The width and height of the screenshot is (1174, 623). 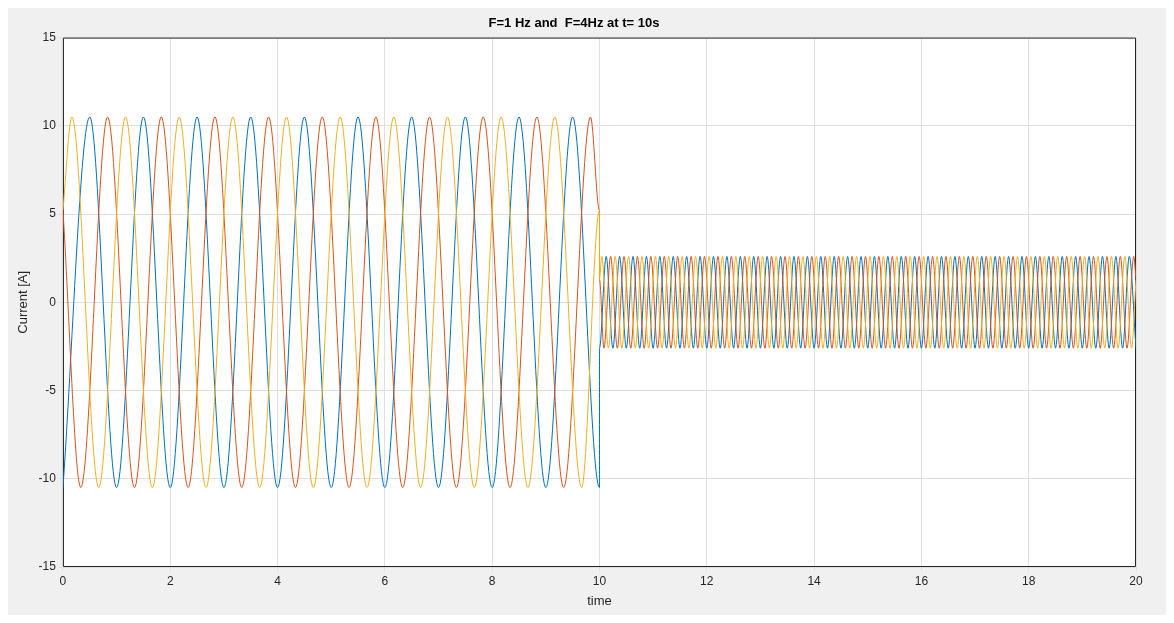 What do you see at coordinates (47, 566) in the screenshot?
I see `y-tick-label: -15` at bounding box center [47, 566].